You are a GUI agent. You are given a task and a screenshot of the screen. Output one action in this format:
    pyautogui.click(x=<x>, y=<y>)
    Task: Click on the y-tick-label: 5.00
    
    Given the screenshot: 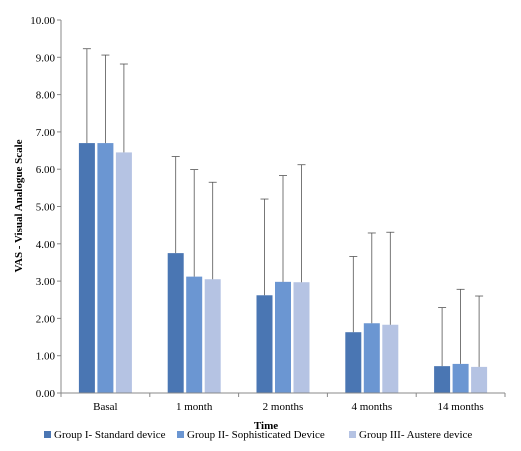 What is the action you would take?
    pyautogui.click(x=46, y=208)
    